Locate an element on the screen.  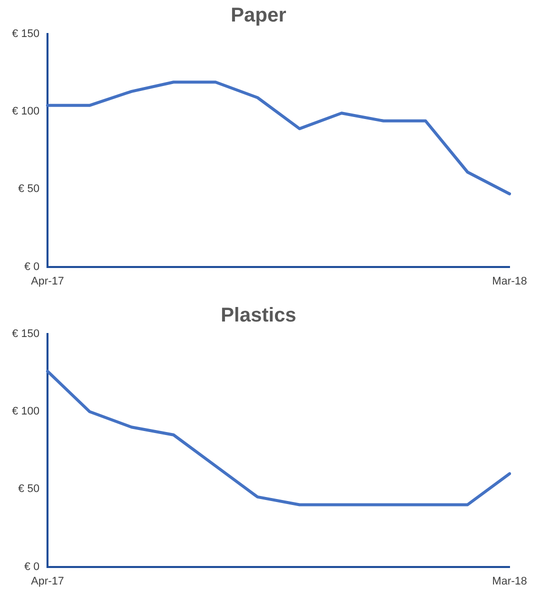
chart-title: Paper is located at coordinates (258, 15).